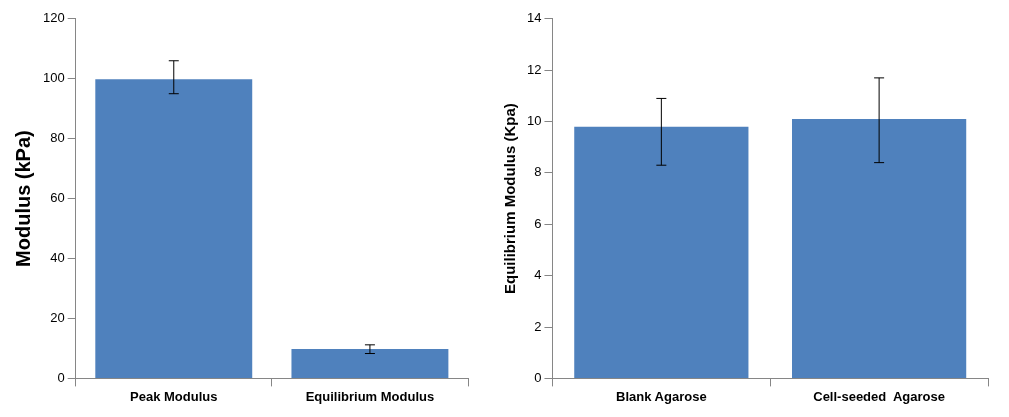 The image size is (1009, 417). Describe the element at coordinates (22, 198) in the screenshot. I see `y-axis-title: Modulus (kPa)` at that location.